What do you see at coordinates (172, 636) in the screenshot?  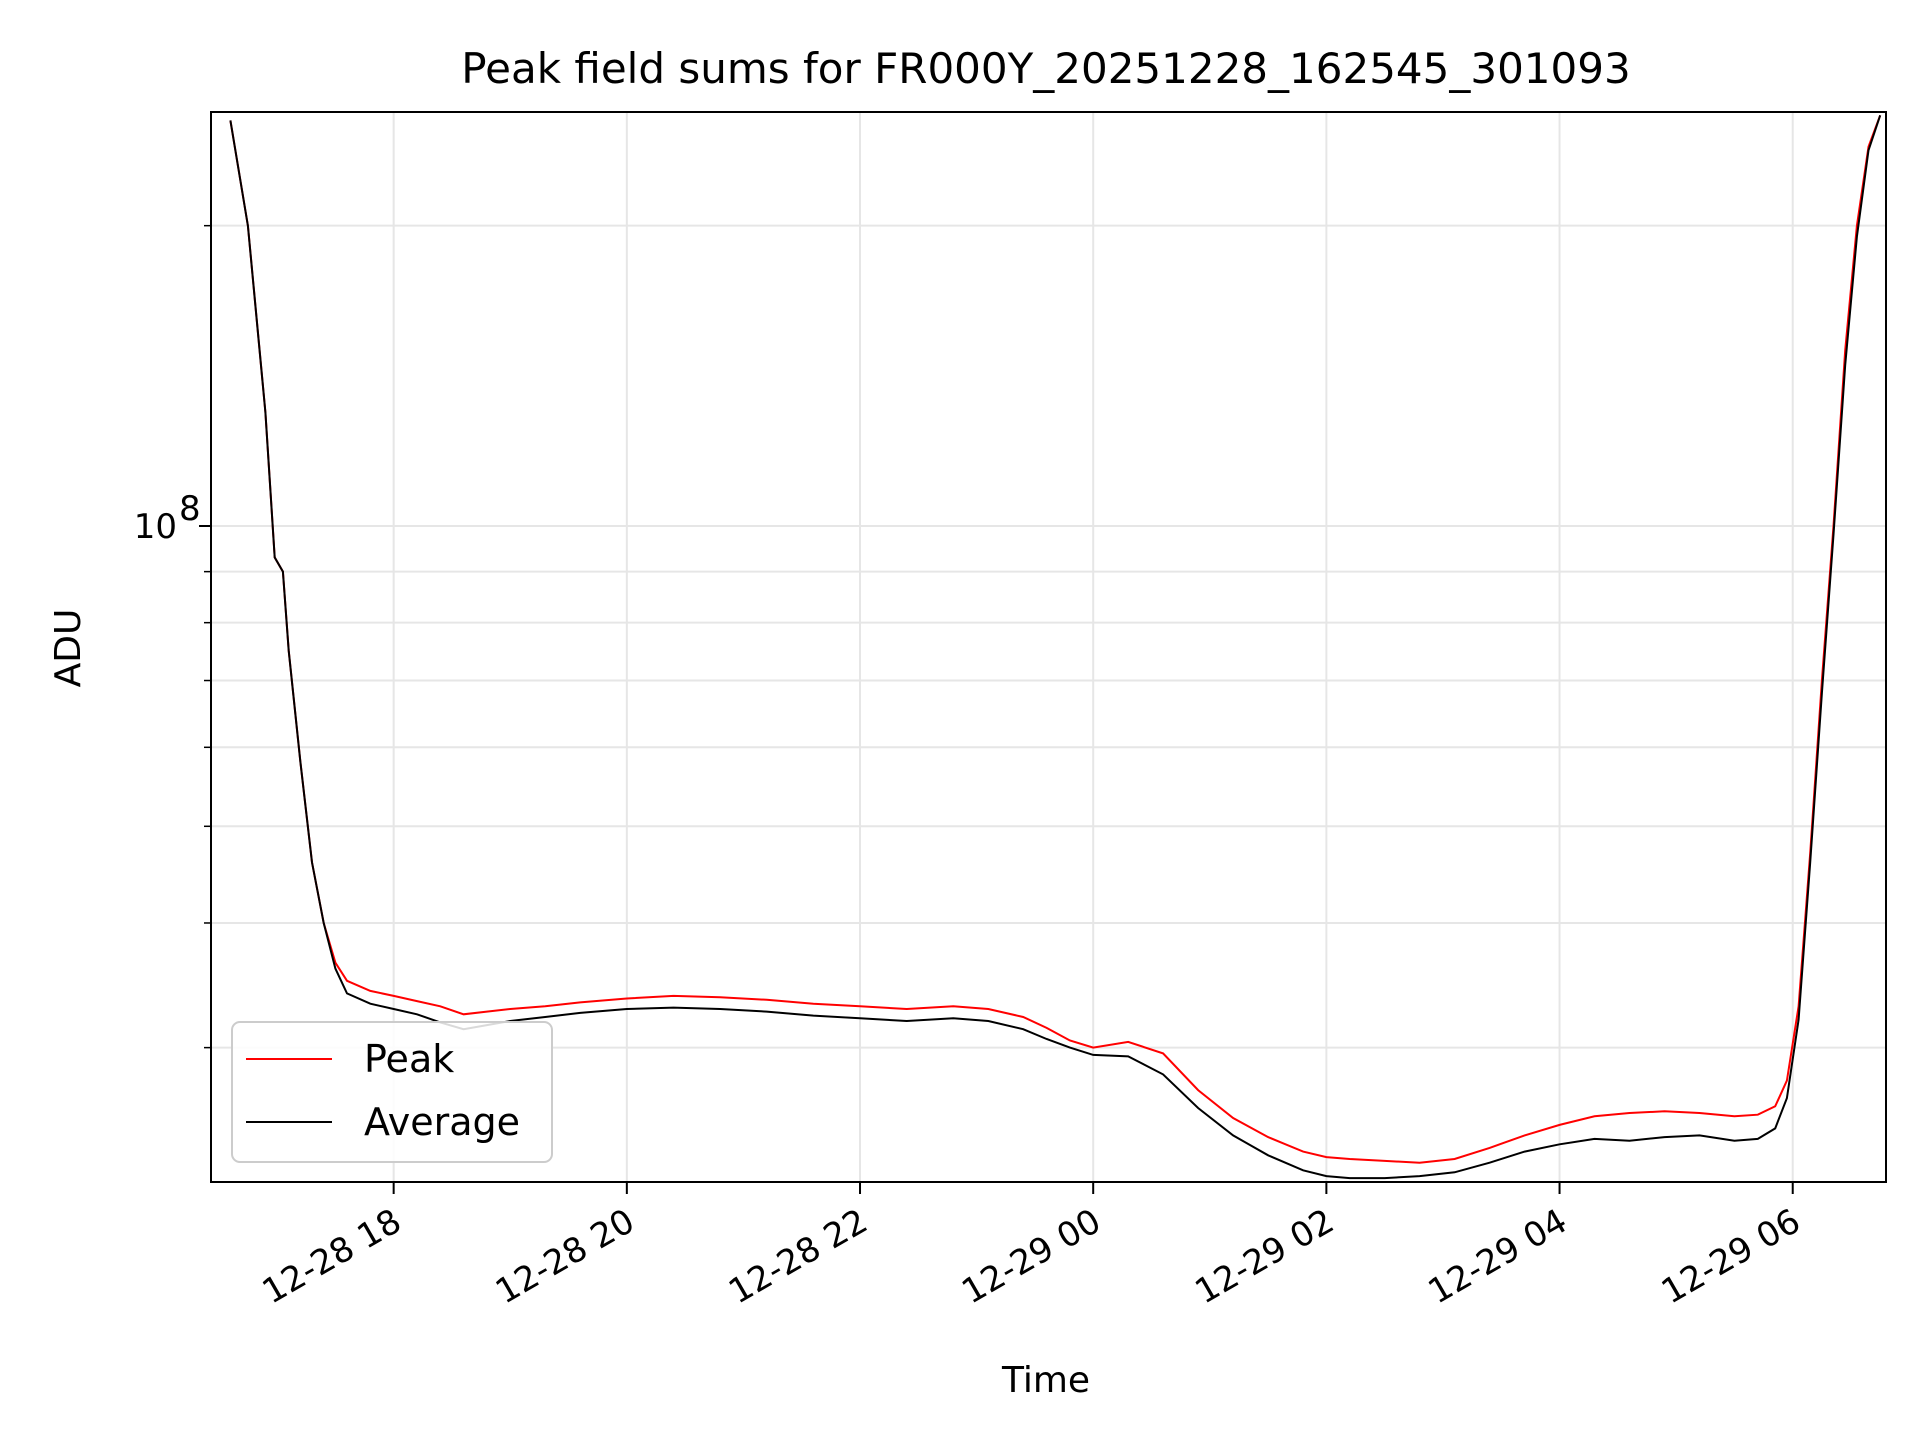 I see `y-axis: 10 8` at bounding box center [172, 636].